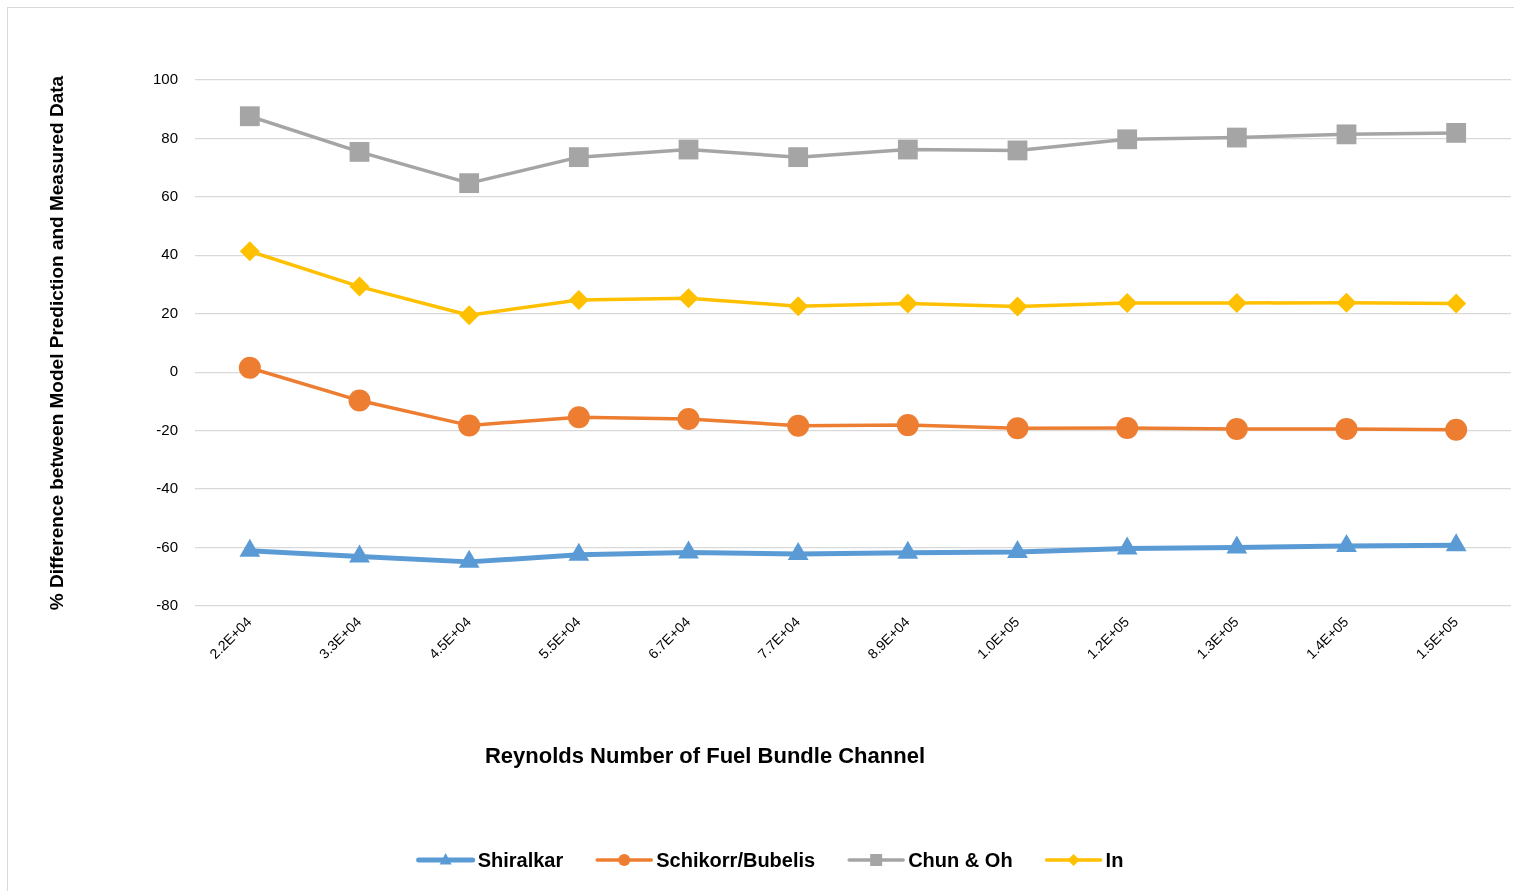 The height and width of the screenshot is (891, 1514). What do you see at coordinates (169, 254) in the screenshot?
I see `y-tick-label: 40` at bounding box center [169, 254].